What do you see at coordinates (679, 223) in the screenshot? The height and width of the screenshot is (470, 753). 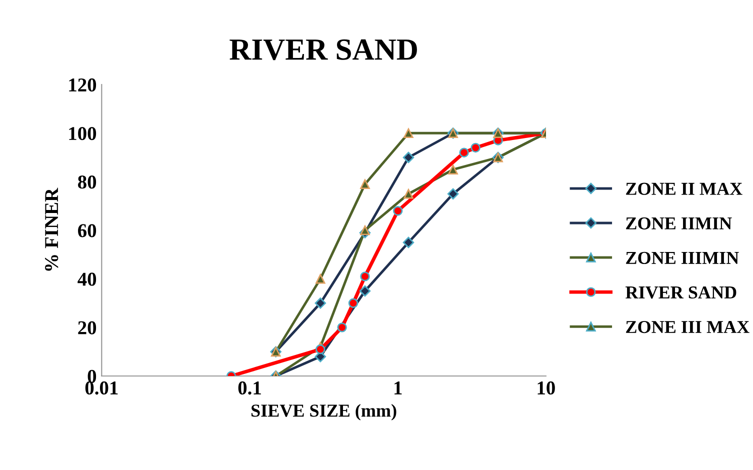 I see `legend-label: ZONE IIMIN` at bounding box center [679, 223].